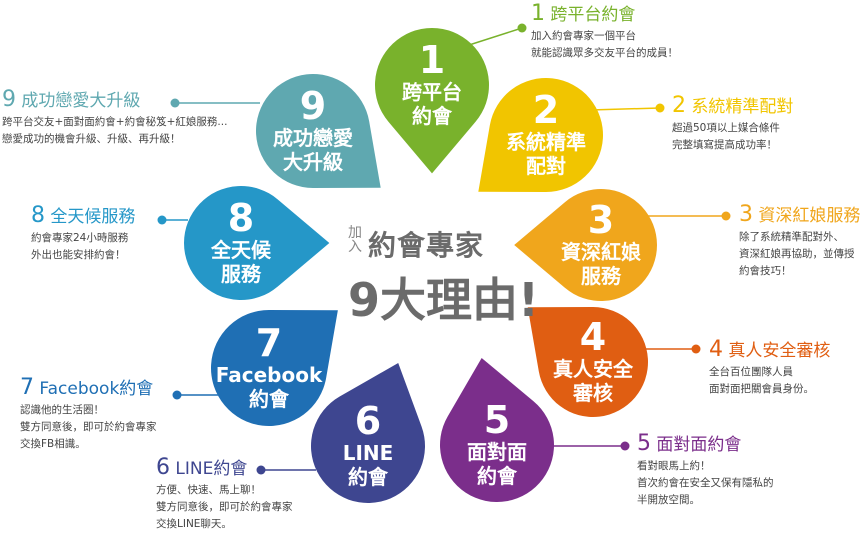  What do you see at coordinates (751, 372) in the screenshot?
I see `desc-line: 全台百位團隊人員` at bounding box center [751, 372].